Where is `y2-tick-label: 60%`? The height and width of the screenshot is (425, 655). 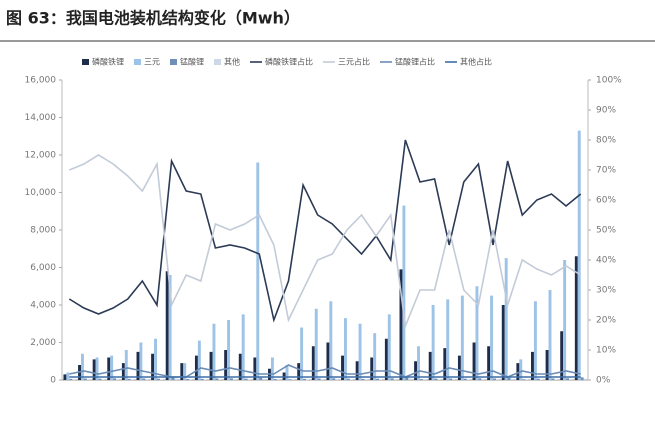
y2-tick-label: 60% is located at coordinates (606, 201).